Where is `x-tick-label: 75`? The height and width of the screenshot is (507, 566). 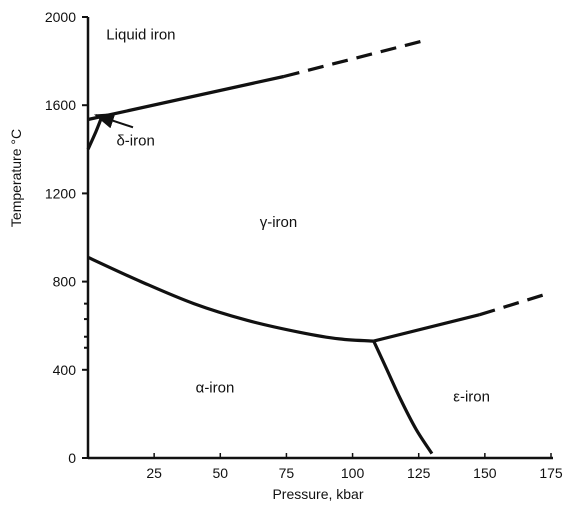 x-tick-label: 75 is located at coordinates (287, 473).